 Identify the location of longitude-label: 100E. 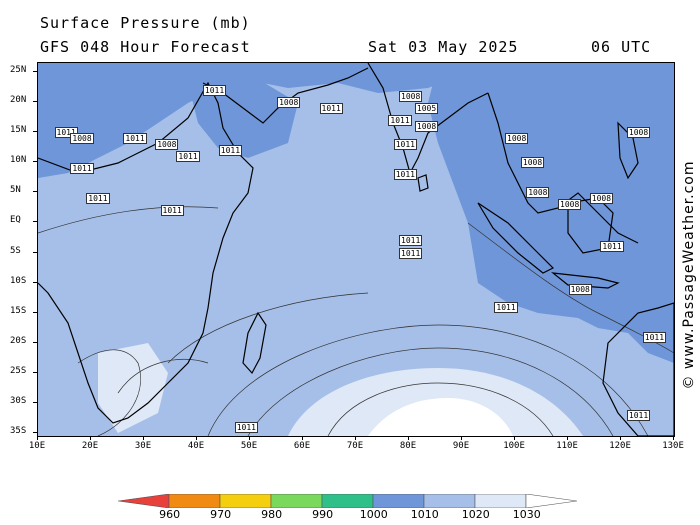
(514, 446).